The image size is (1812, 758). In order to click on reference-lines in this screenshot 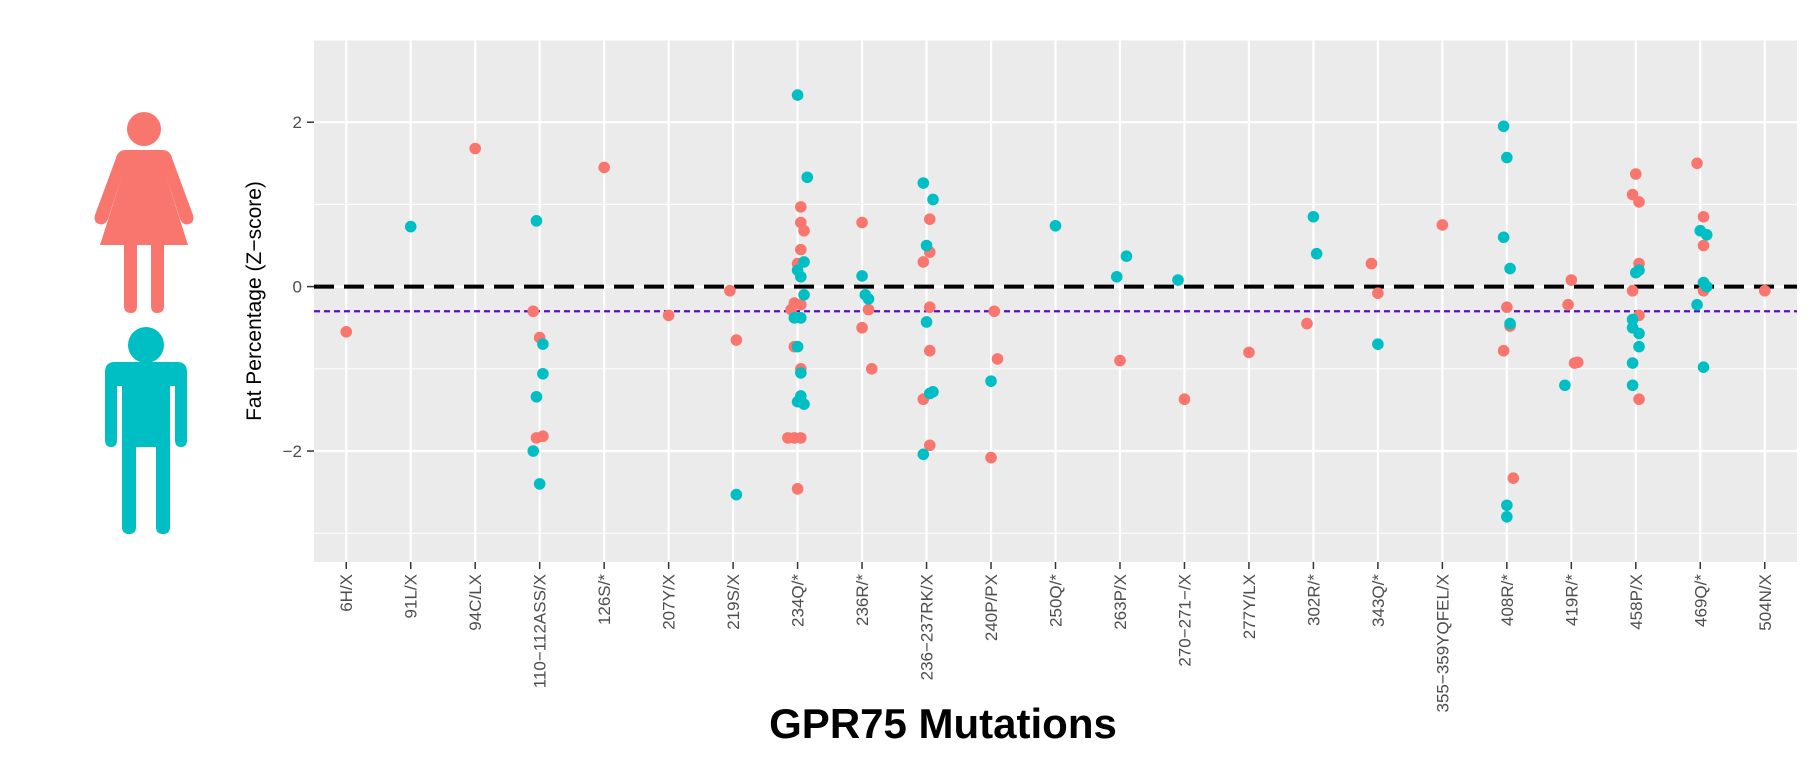, I will do `click(1055, 298)`.